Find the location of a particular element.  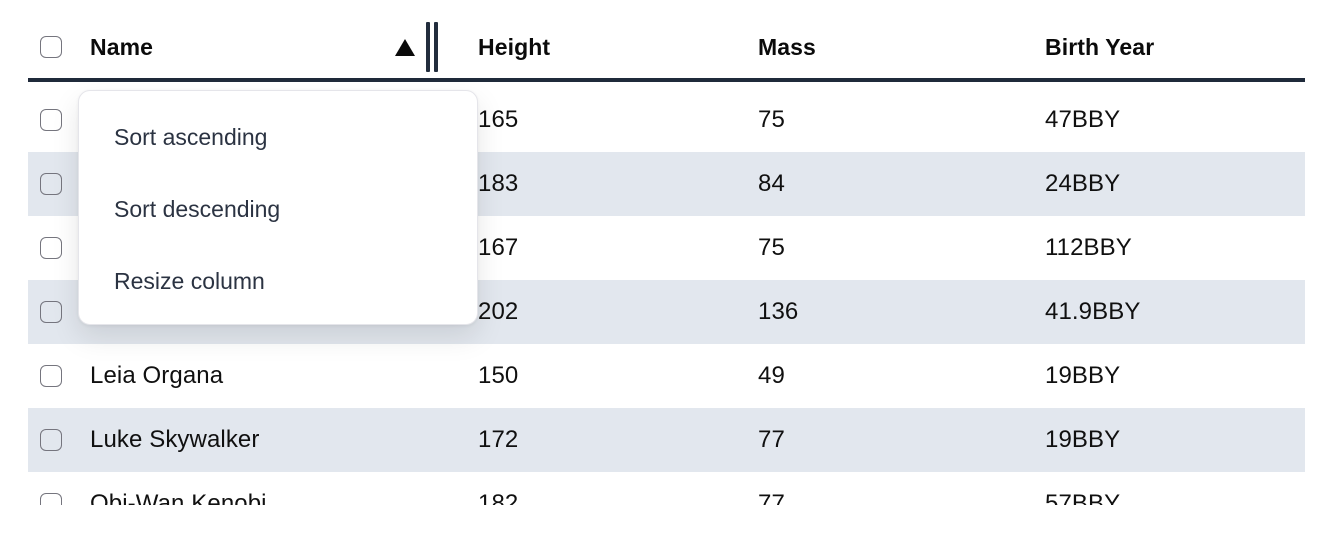

column-resize-handle is located at coordinates (432, 47).